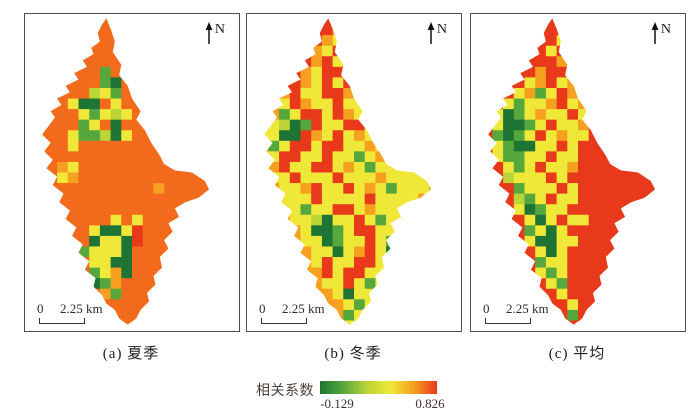 Image resolution: width=700 pixels, height=416 pixels. Describe the element at coordinates (378, 387) in the screenshot. I see `legend-gradient-bar` at that location.